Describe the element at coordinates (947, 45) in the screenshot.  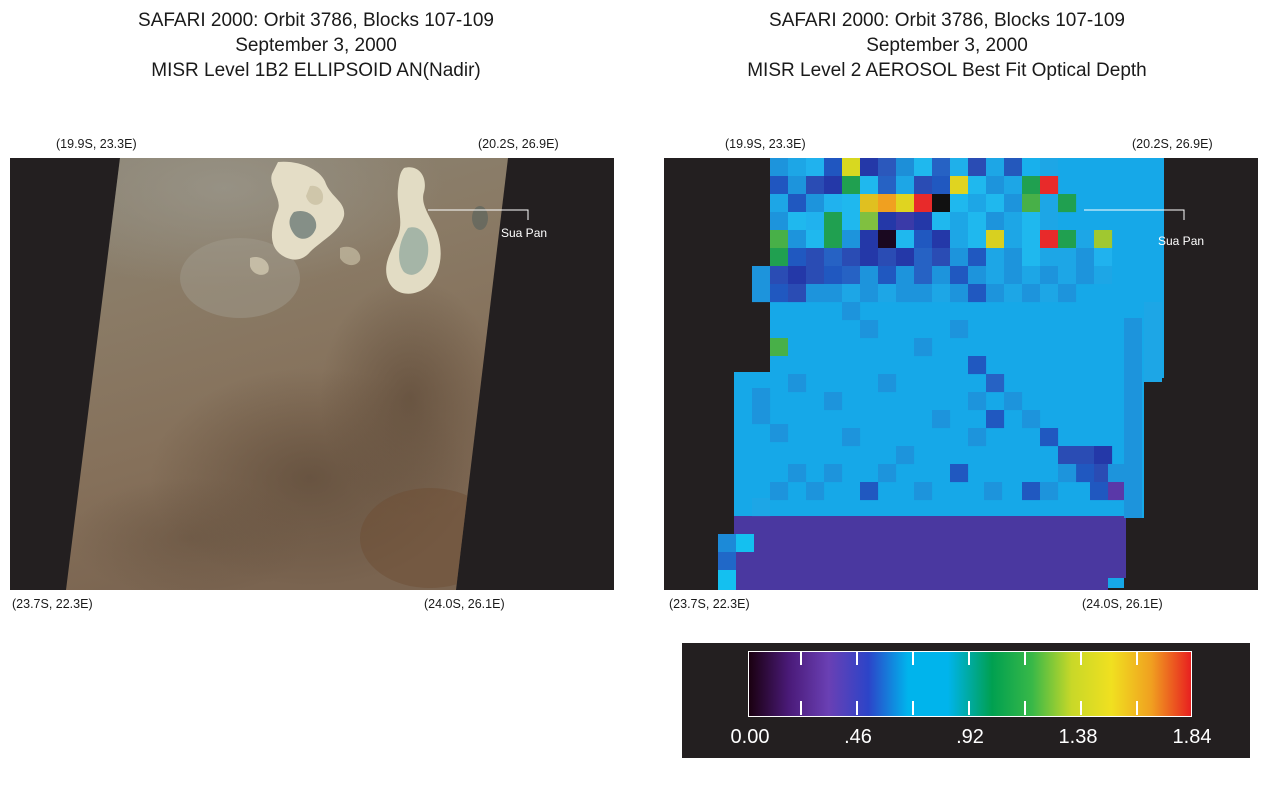
I see `right-title-line2: September 3, 2000` at that location.